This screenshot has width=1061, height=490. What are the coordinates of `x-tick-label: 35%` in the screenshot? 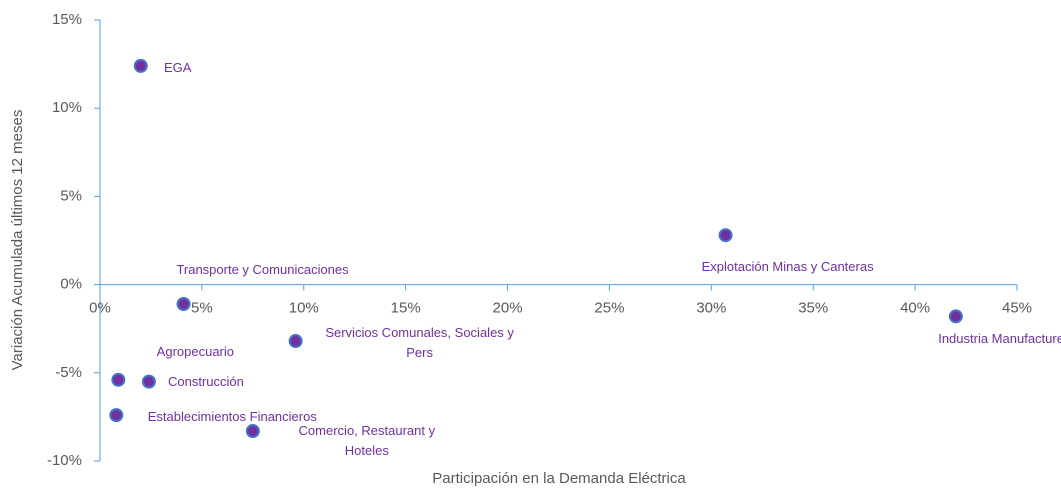 It's located at (813, 308).